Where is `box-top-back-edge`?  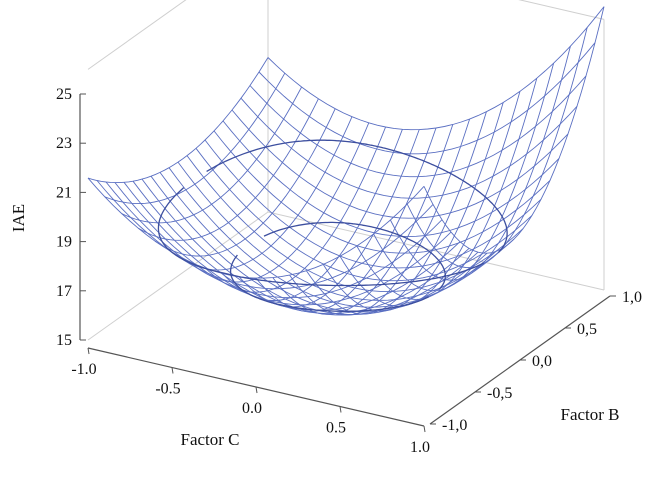
box-top-back-edge is located at coordinates (561, 10).